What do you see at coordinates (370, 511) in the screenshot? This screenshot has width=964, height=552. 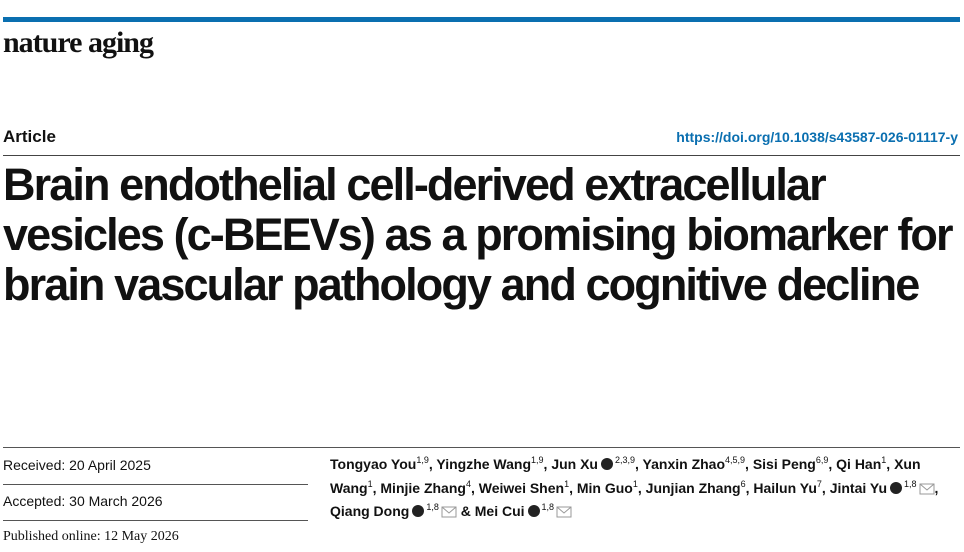 I see `author-name: Qiang Dong` at bounding box center [370, 511].